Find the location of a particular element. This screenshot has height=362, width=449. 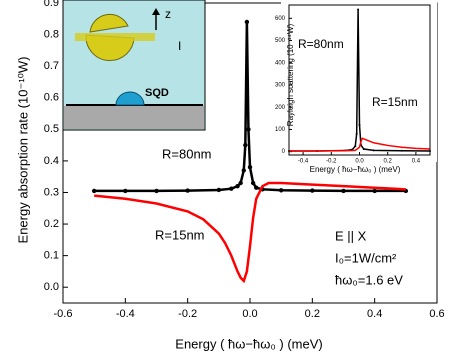

y-tick-label: 0.5 is located at coordinates (51, 129).